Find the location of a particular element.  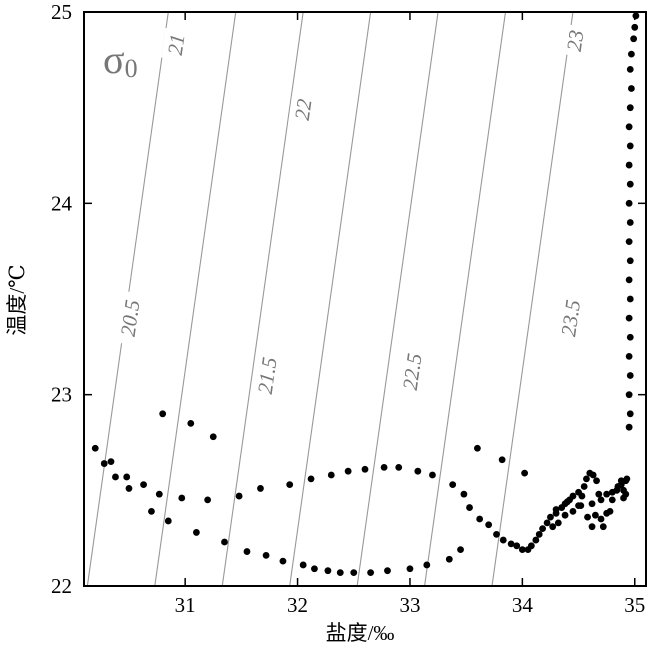

contour-label: 21 is located at coordinates (176, 44).